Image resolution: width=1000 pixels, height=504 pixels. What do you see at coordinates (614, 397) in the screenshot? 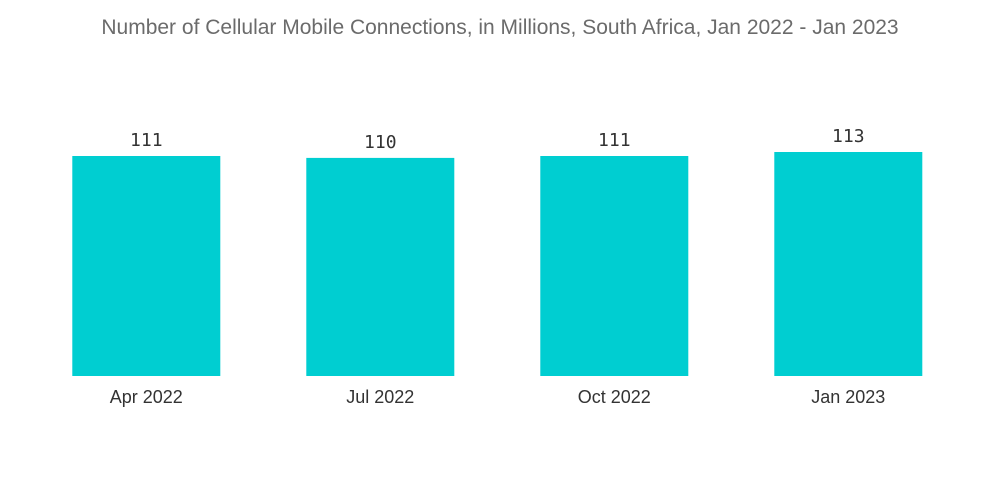
I see `x-tick-label: Oct 2022` at bounding box center [614, 397].